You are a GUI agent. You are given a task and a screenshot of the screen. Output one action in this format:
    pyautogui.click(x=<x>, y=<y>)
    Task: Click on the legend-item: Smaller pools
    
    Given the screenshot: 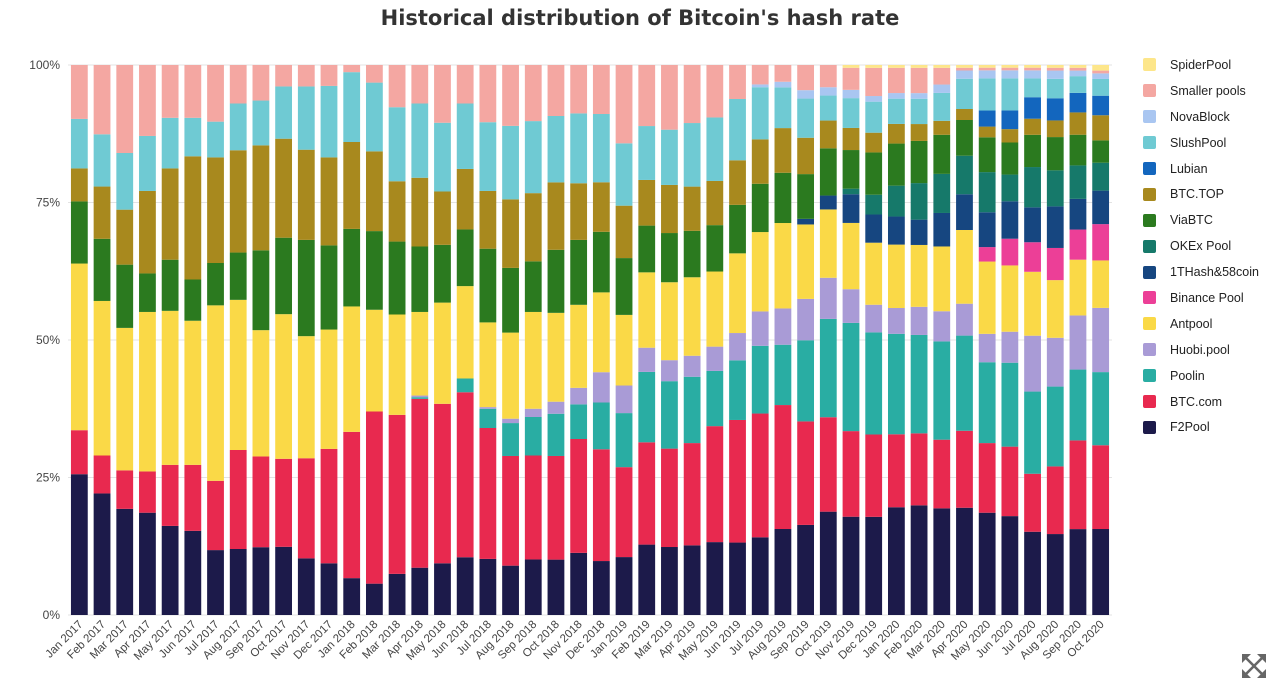 What is the action you would take?
    pyautogui.click(x=1208, y=91)
    